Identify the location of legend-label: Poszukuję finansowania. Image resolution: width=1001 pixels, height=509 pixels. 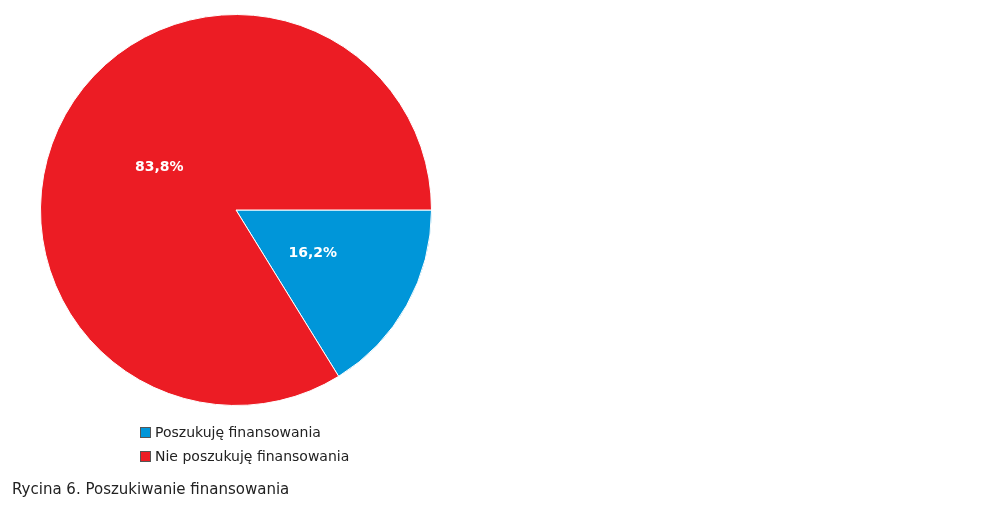
(238, 432).